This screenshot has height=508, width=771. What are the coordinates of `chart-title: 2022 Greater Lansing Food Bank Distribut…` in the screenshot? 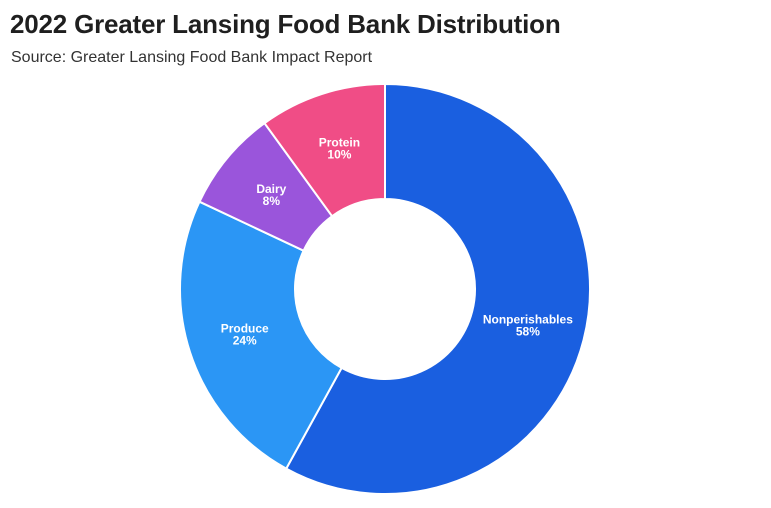 It's located at (285, 24).